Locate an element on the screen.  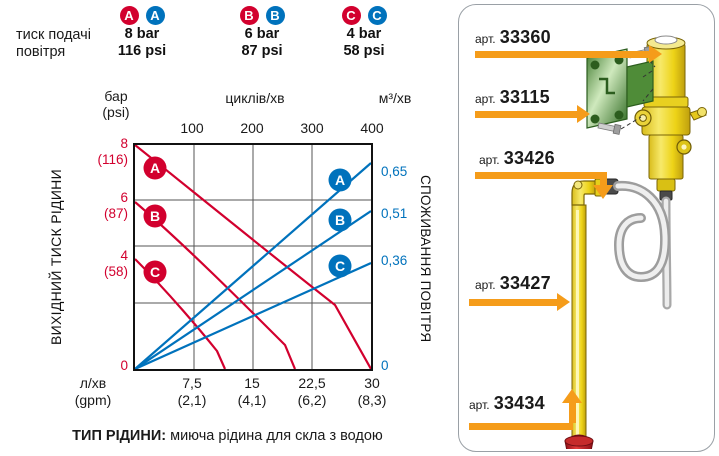
callout-33115-prefix: арт. is located at coordinates (485, 99).